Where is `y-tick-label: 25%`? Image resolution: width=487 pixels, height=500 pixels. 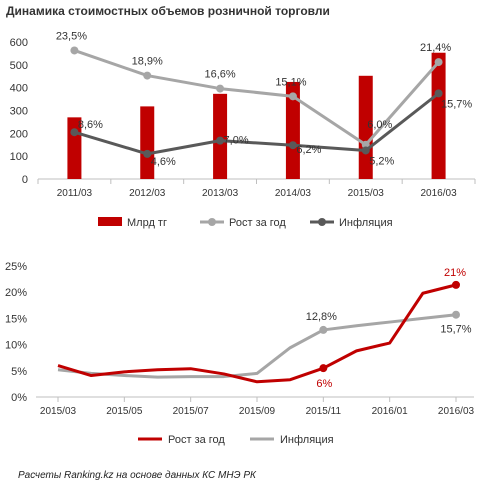 y-tick-label: 25% is located at coordinates (16, 267).